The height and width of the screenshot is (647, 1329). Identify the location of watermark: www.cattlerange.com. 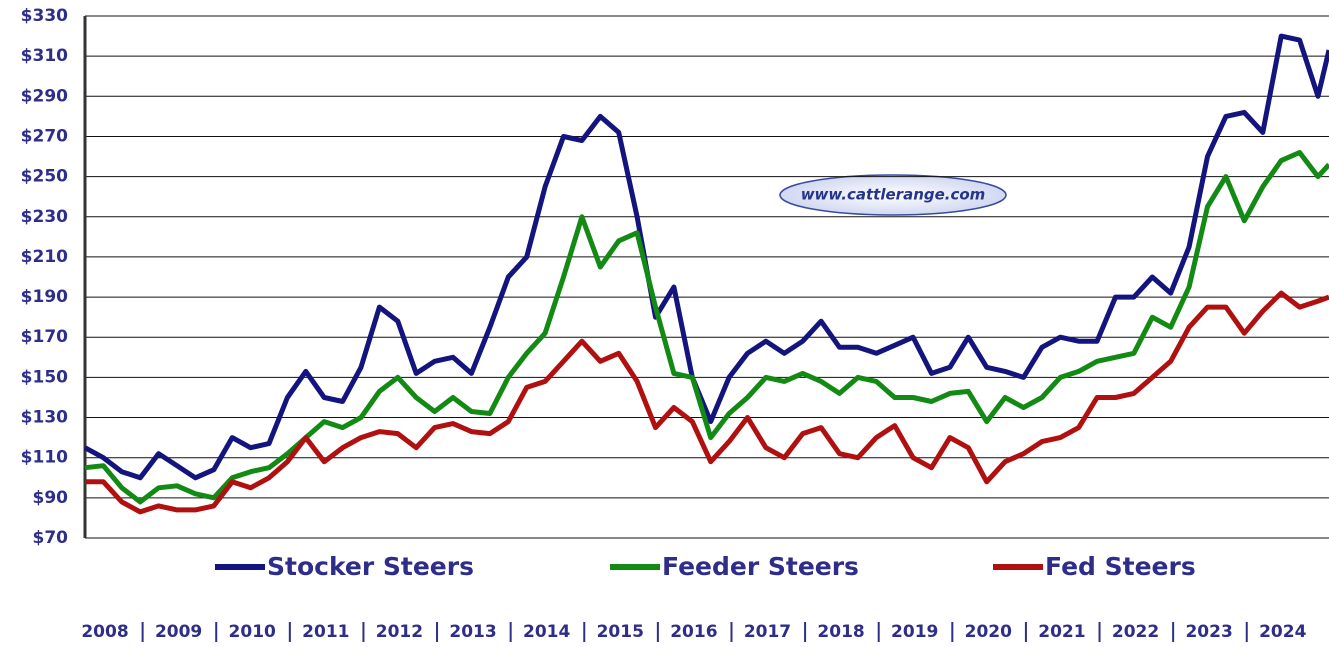
(893, 195).